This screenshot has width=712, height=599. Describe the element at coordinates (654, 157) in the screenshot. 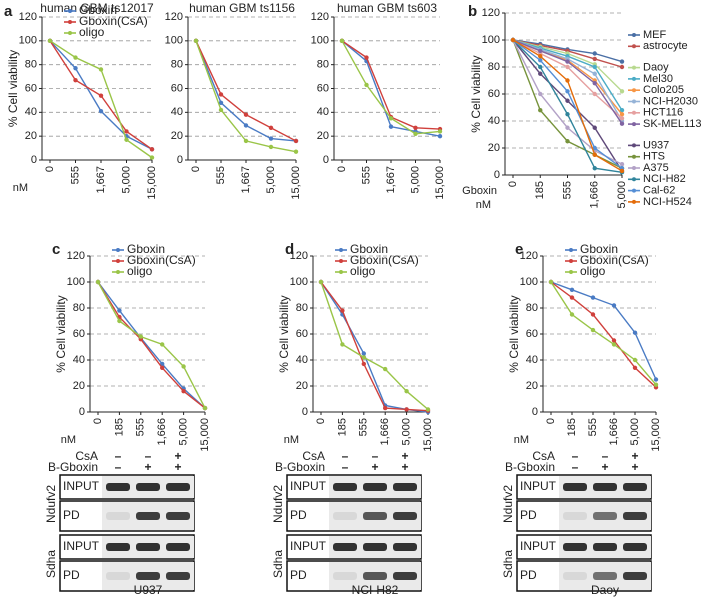

I see `legend-label: HTS` at that location.